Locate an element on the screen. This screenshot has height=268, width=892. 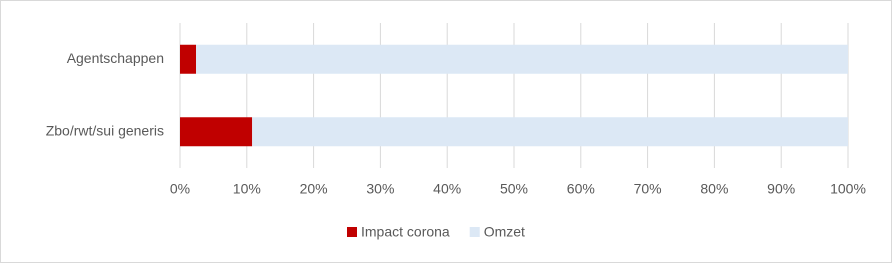
x-tick-label: 70% is located at coordinates (648, 189).